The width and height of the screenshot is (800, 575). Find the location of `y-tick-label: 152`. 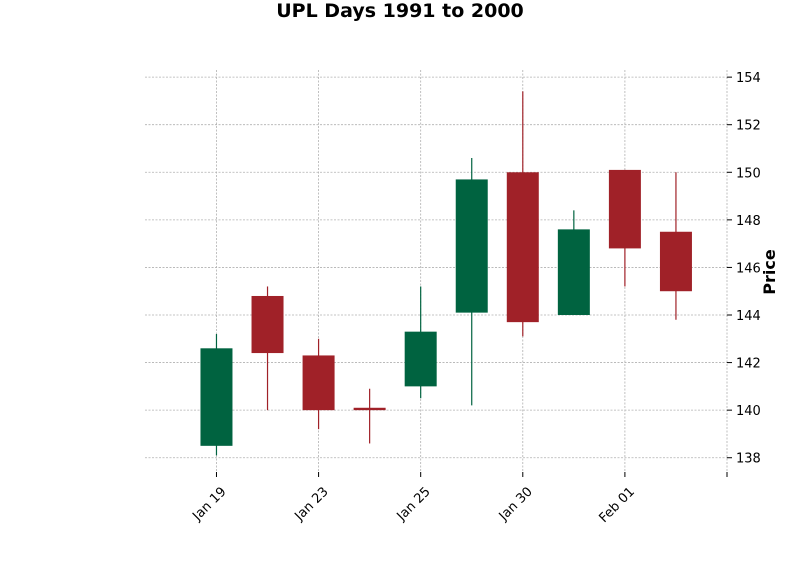

y-tick-label: 152 is located at coordinates (748, 126).